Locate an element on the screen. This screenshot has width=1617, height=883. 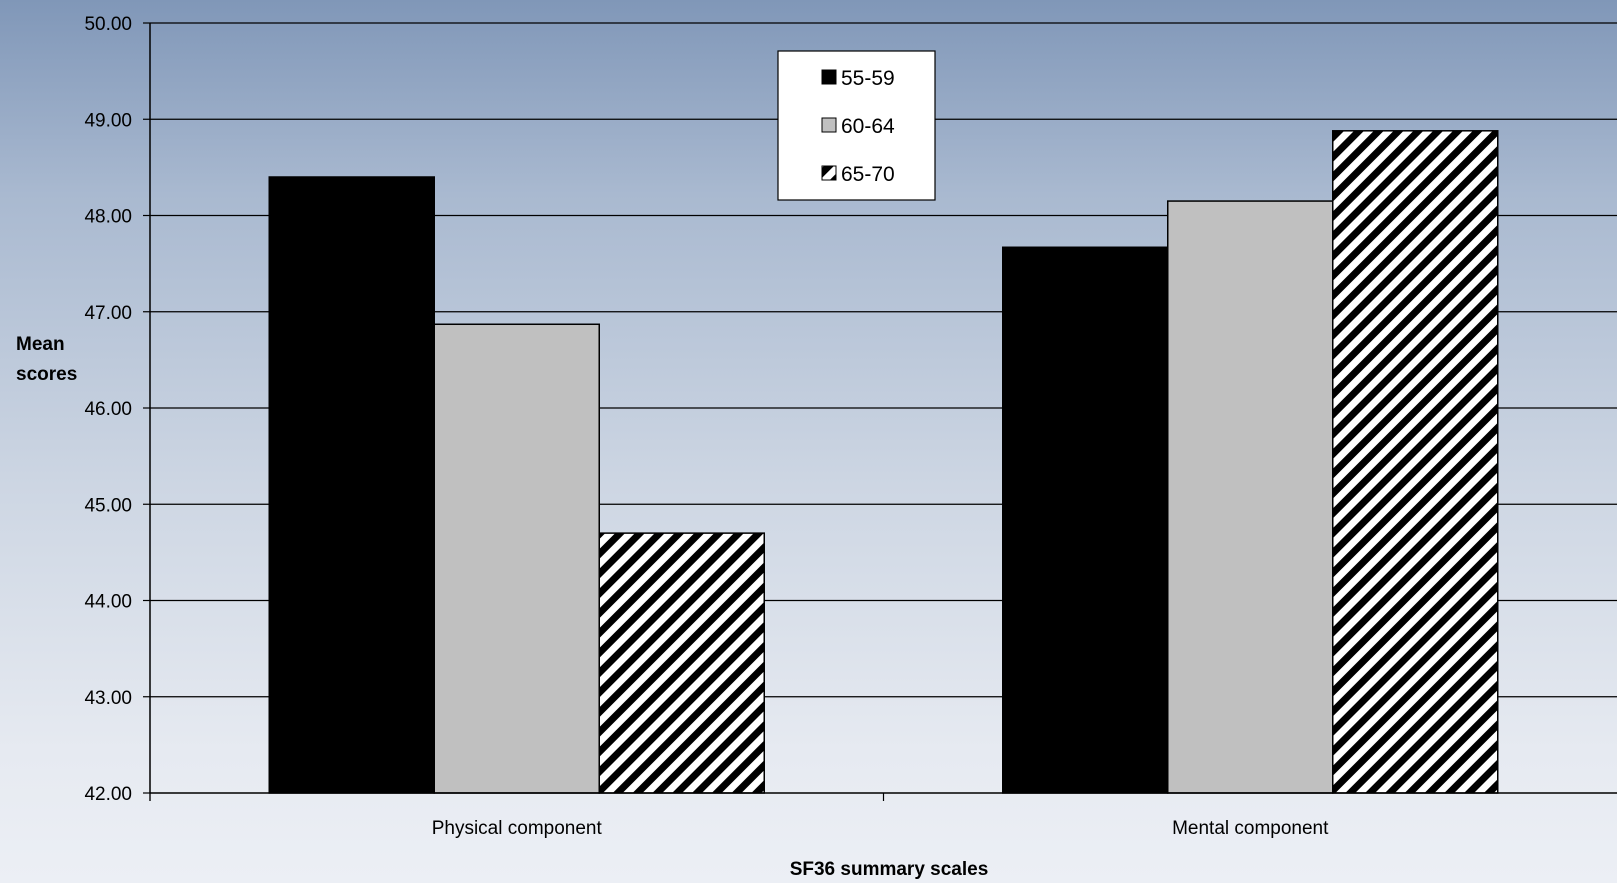
y-axis-title-line-1: Mean is located at coordinates (40, 344).